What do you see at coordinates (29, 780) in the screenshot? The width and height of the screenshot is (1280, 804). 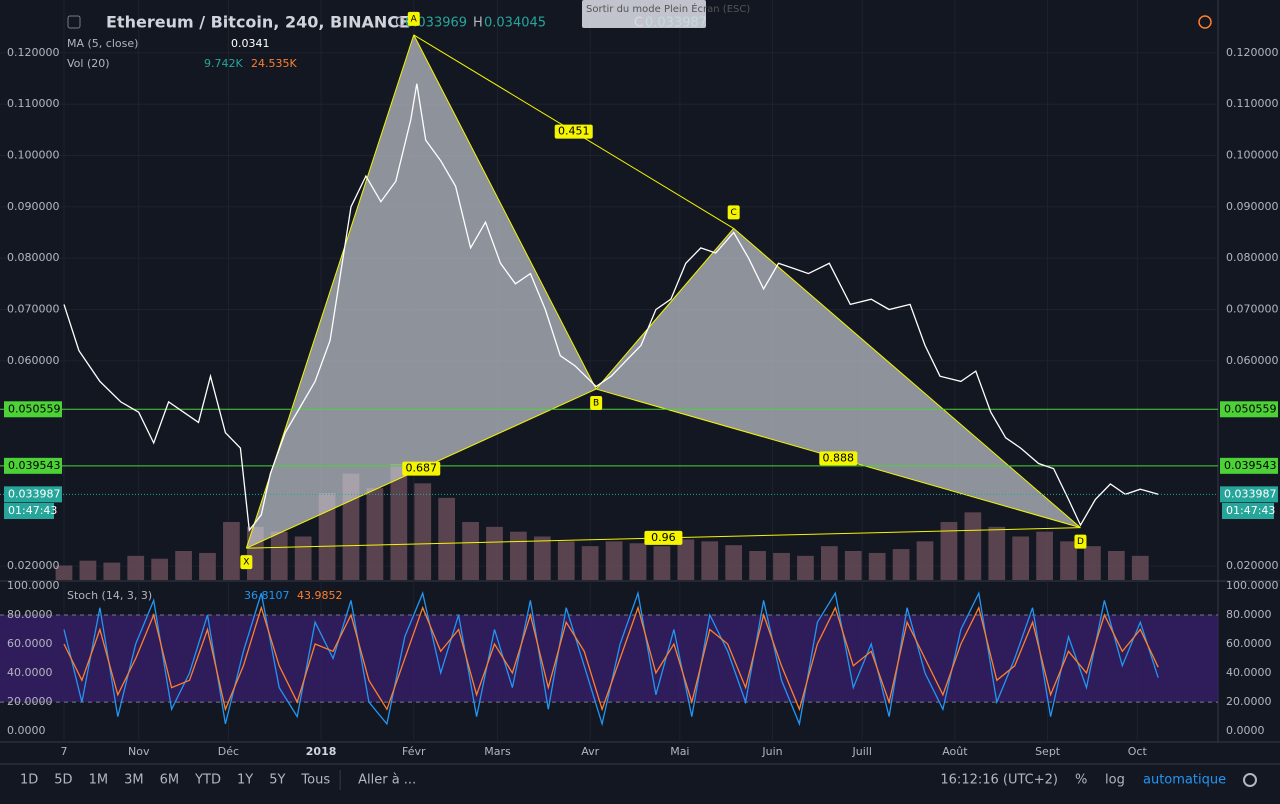 I see `range-button: 1D` at bounding box center [29, 780].